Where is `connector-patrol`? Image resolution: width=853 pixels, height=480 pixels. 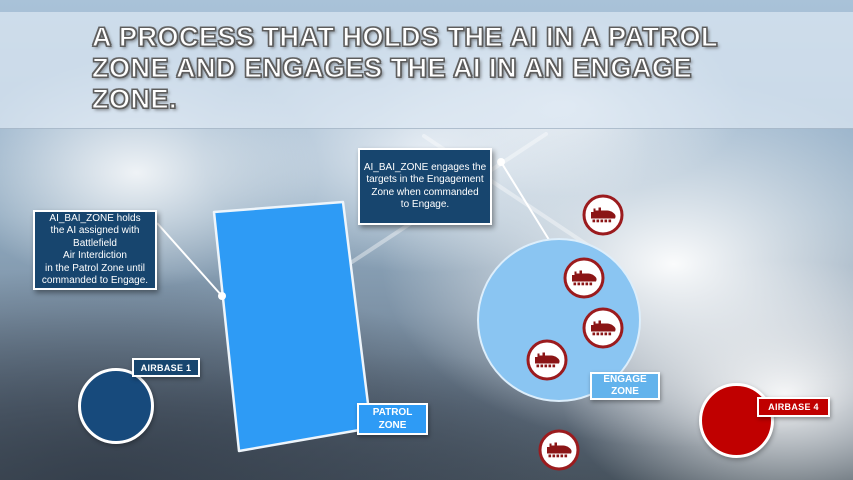 connector-patrol is located at coordinates (189, 259).